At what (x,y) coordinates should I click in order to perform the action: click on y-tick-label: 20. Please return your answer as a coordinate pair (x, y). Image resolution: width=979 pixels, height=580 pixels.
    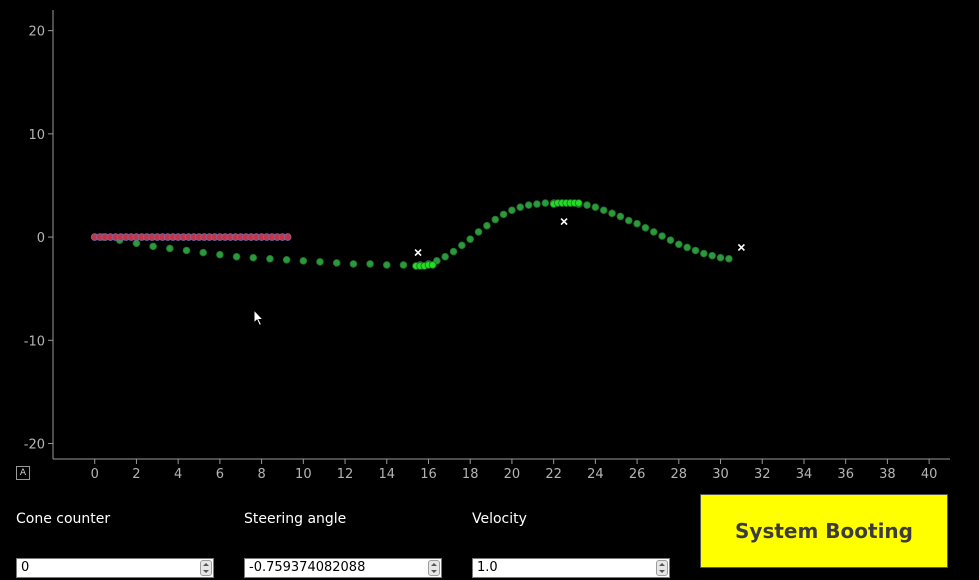
    Looking at the image, I should click on (36, 32).